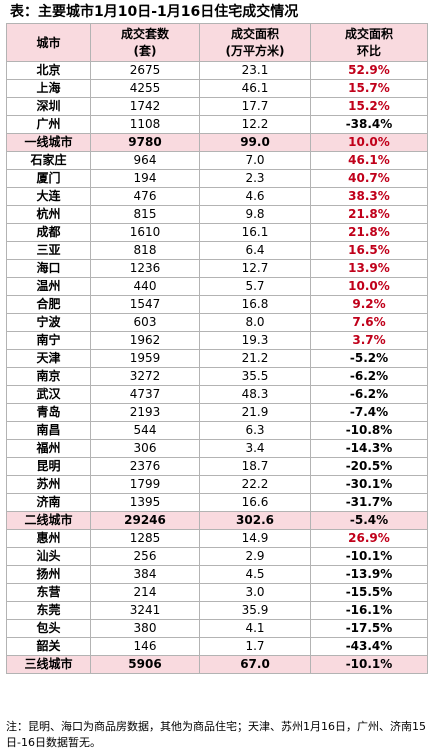 Image resolution: width=432 pixels, height=753 pixels. What do you see at coordinates (369, 592) in the screenshot?
I see `cell-change: -15.5%` at bounding box center [369, 592].